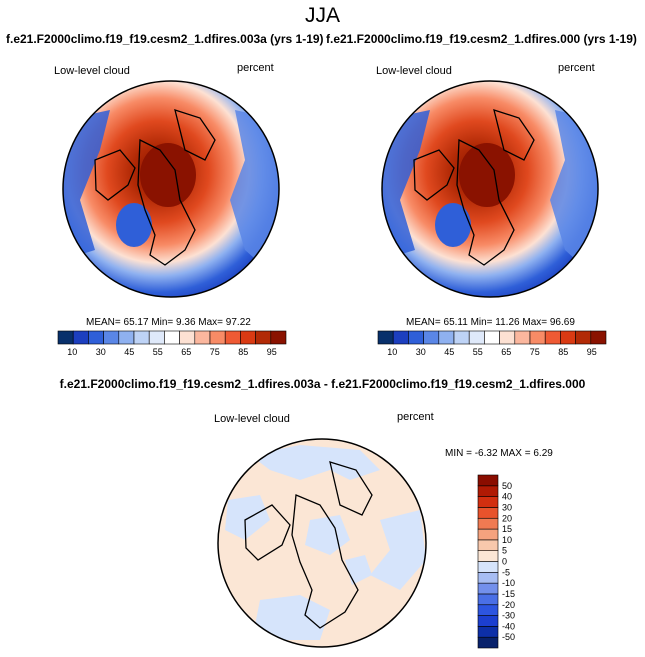 This screenshot has height=657, width=645. I want to click on panel-2-colorbar-tick-label: 10, so click(392, 352).